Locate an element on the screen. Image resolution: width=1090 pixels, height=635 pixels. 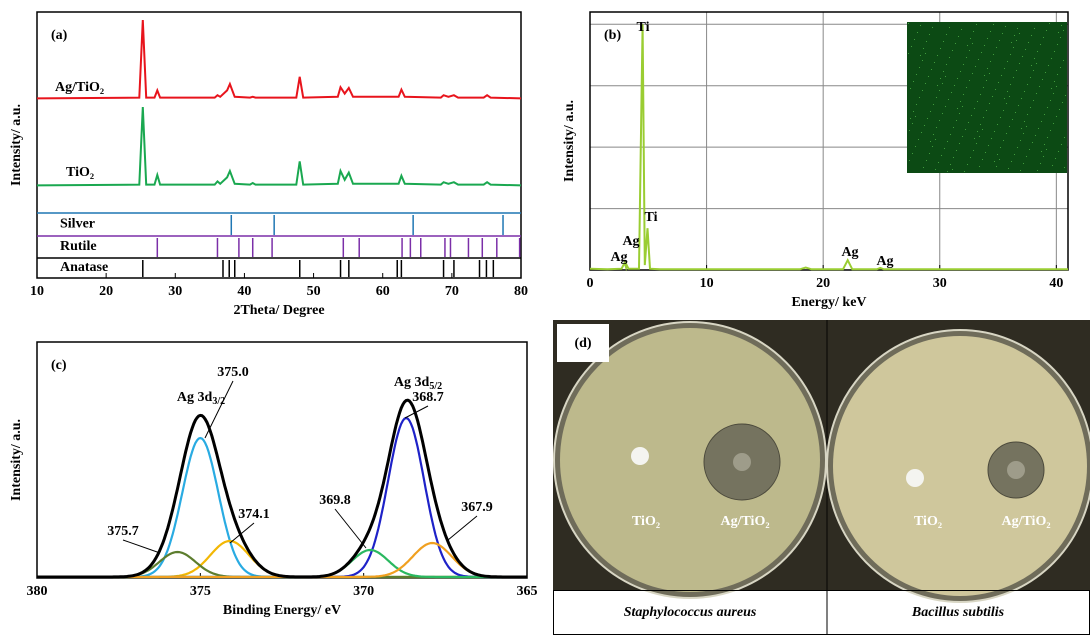
x-tick-label: 50 is located at coordinates (314, 291).